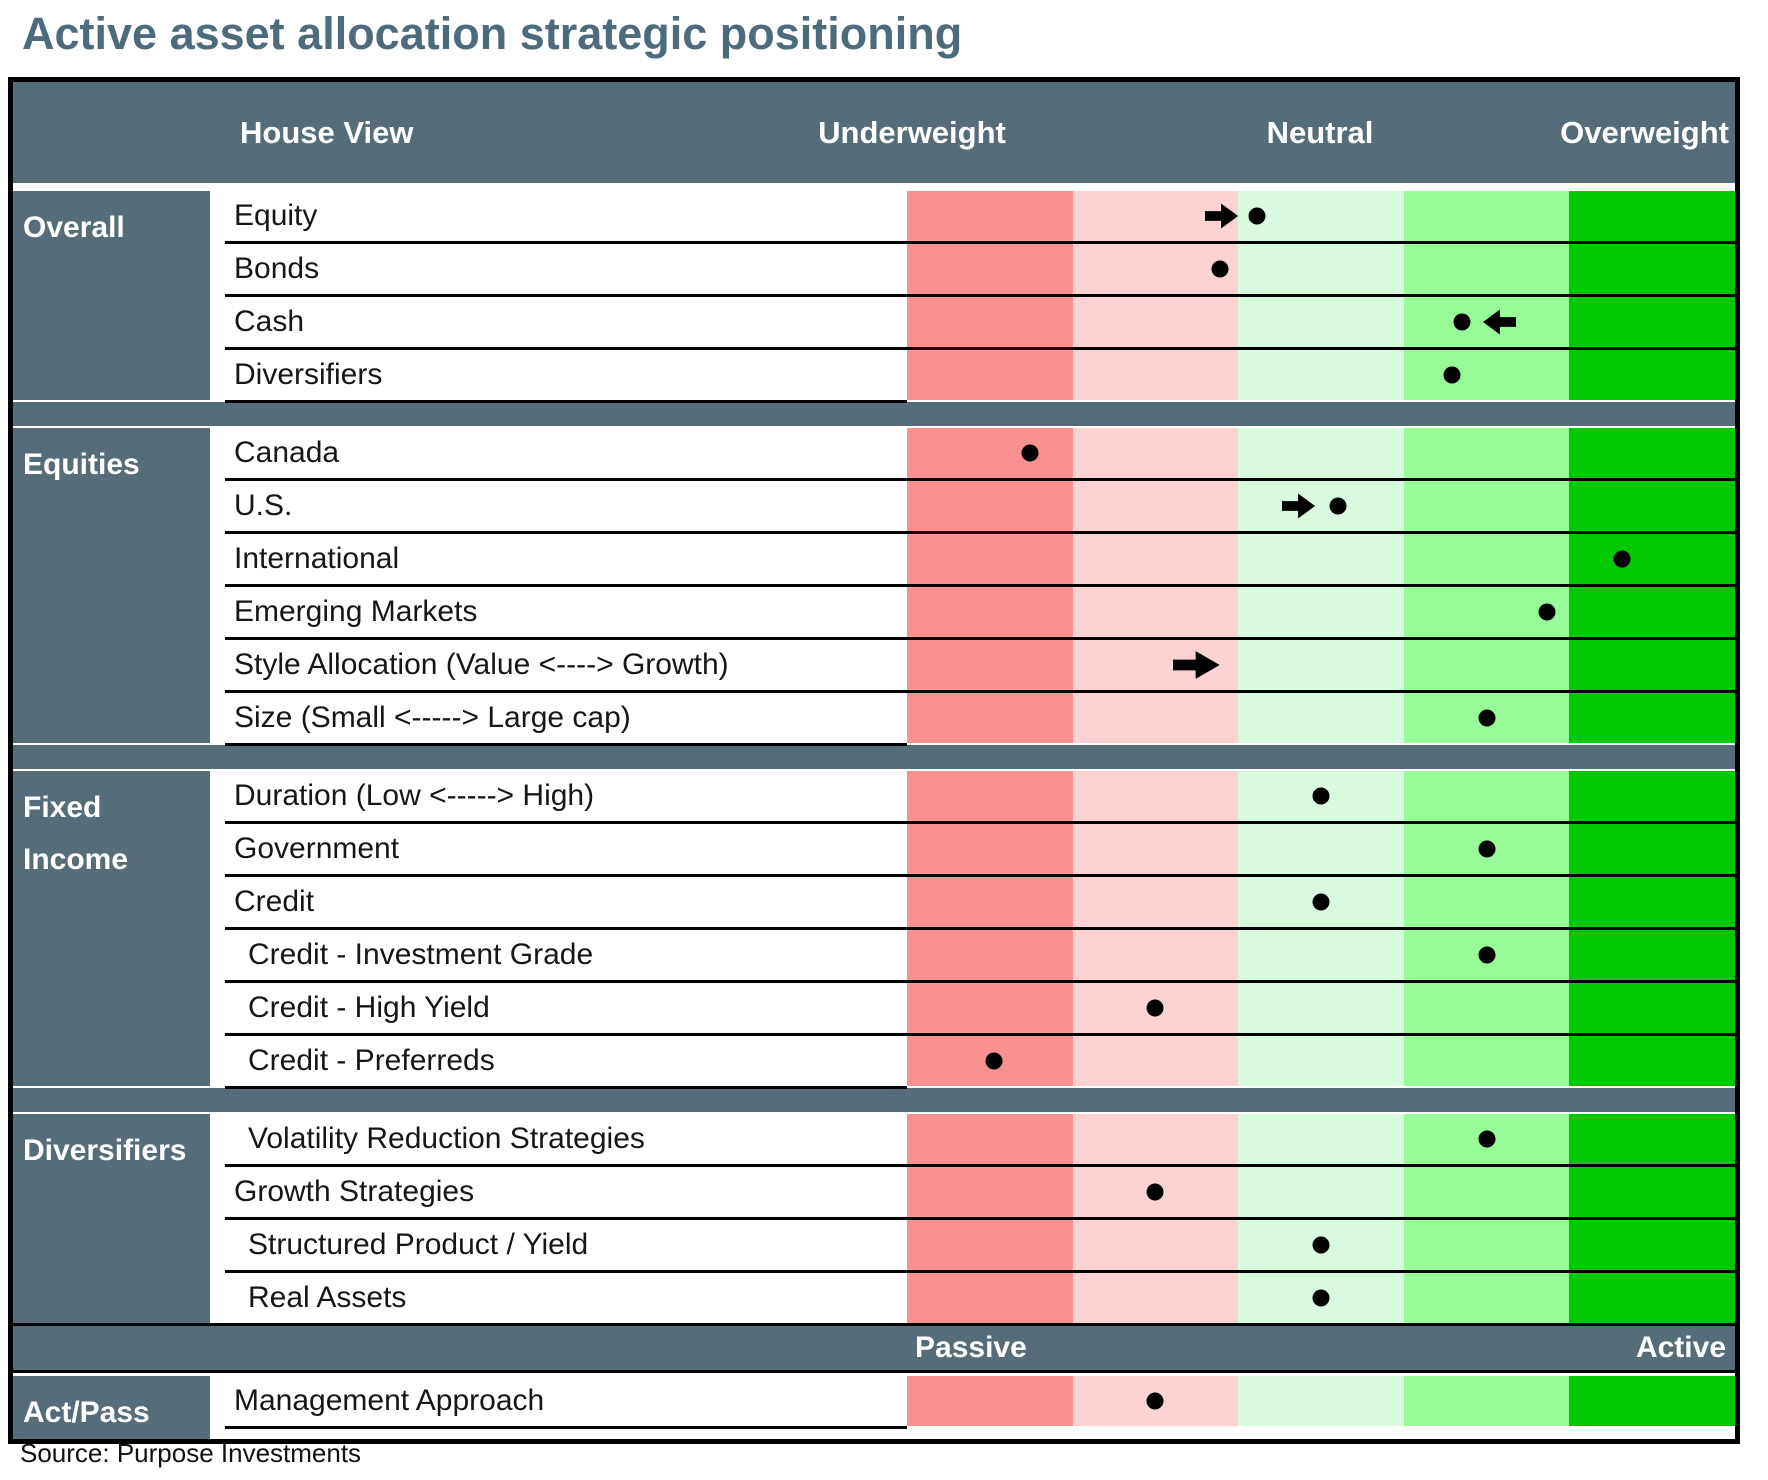  I want to click on row-label: Duration (Low <-----> High), so click(566, 796).